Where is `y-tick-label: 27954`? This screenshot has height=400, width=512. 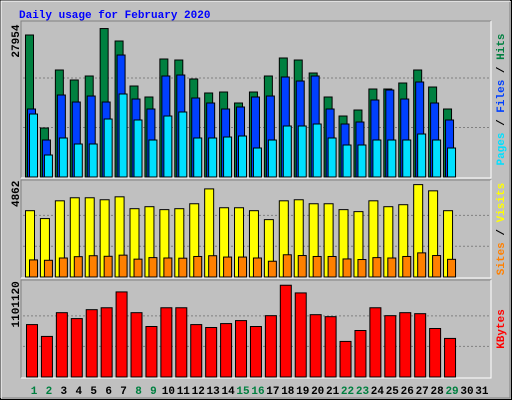 y-tick-label: 27954 is located at coordinates (17, 40).